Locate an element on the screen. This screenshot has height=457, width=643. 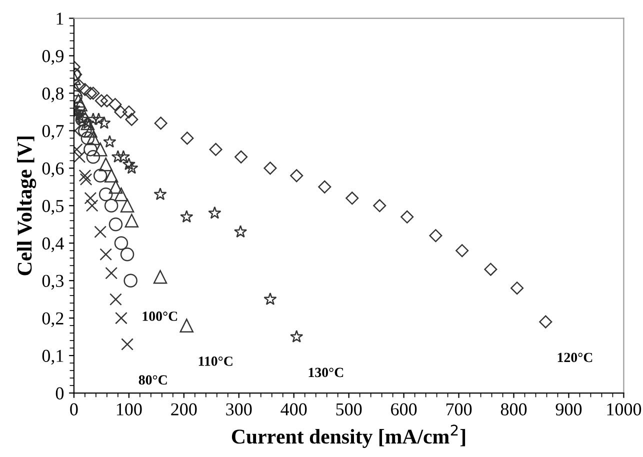
y-tick-label: 1 is located at coordinates (60, 18).